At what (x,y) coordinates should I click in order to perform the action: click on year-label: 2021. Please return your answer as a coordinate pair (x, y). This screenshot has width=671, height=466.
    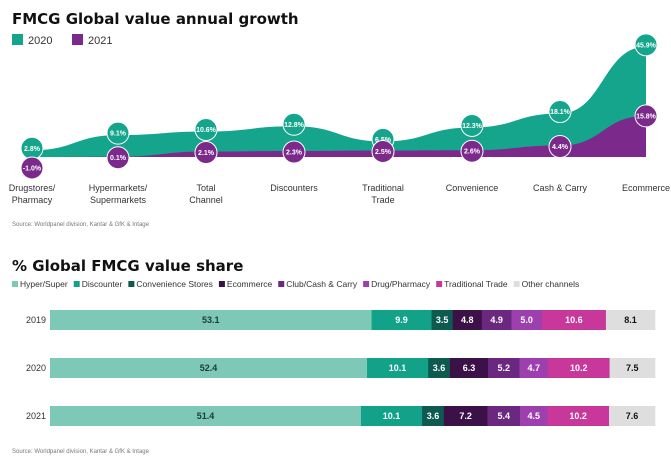
    Looking at the image, I should click on (36, 416).